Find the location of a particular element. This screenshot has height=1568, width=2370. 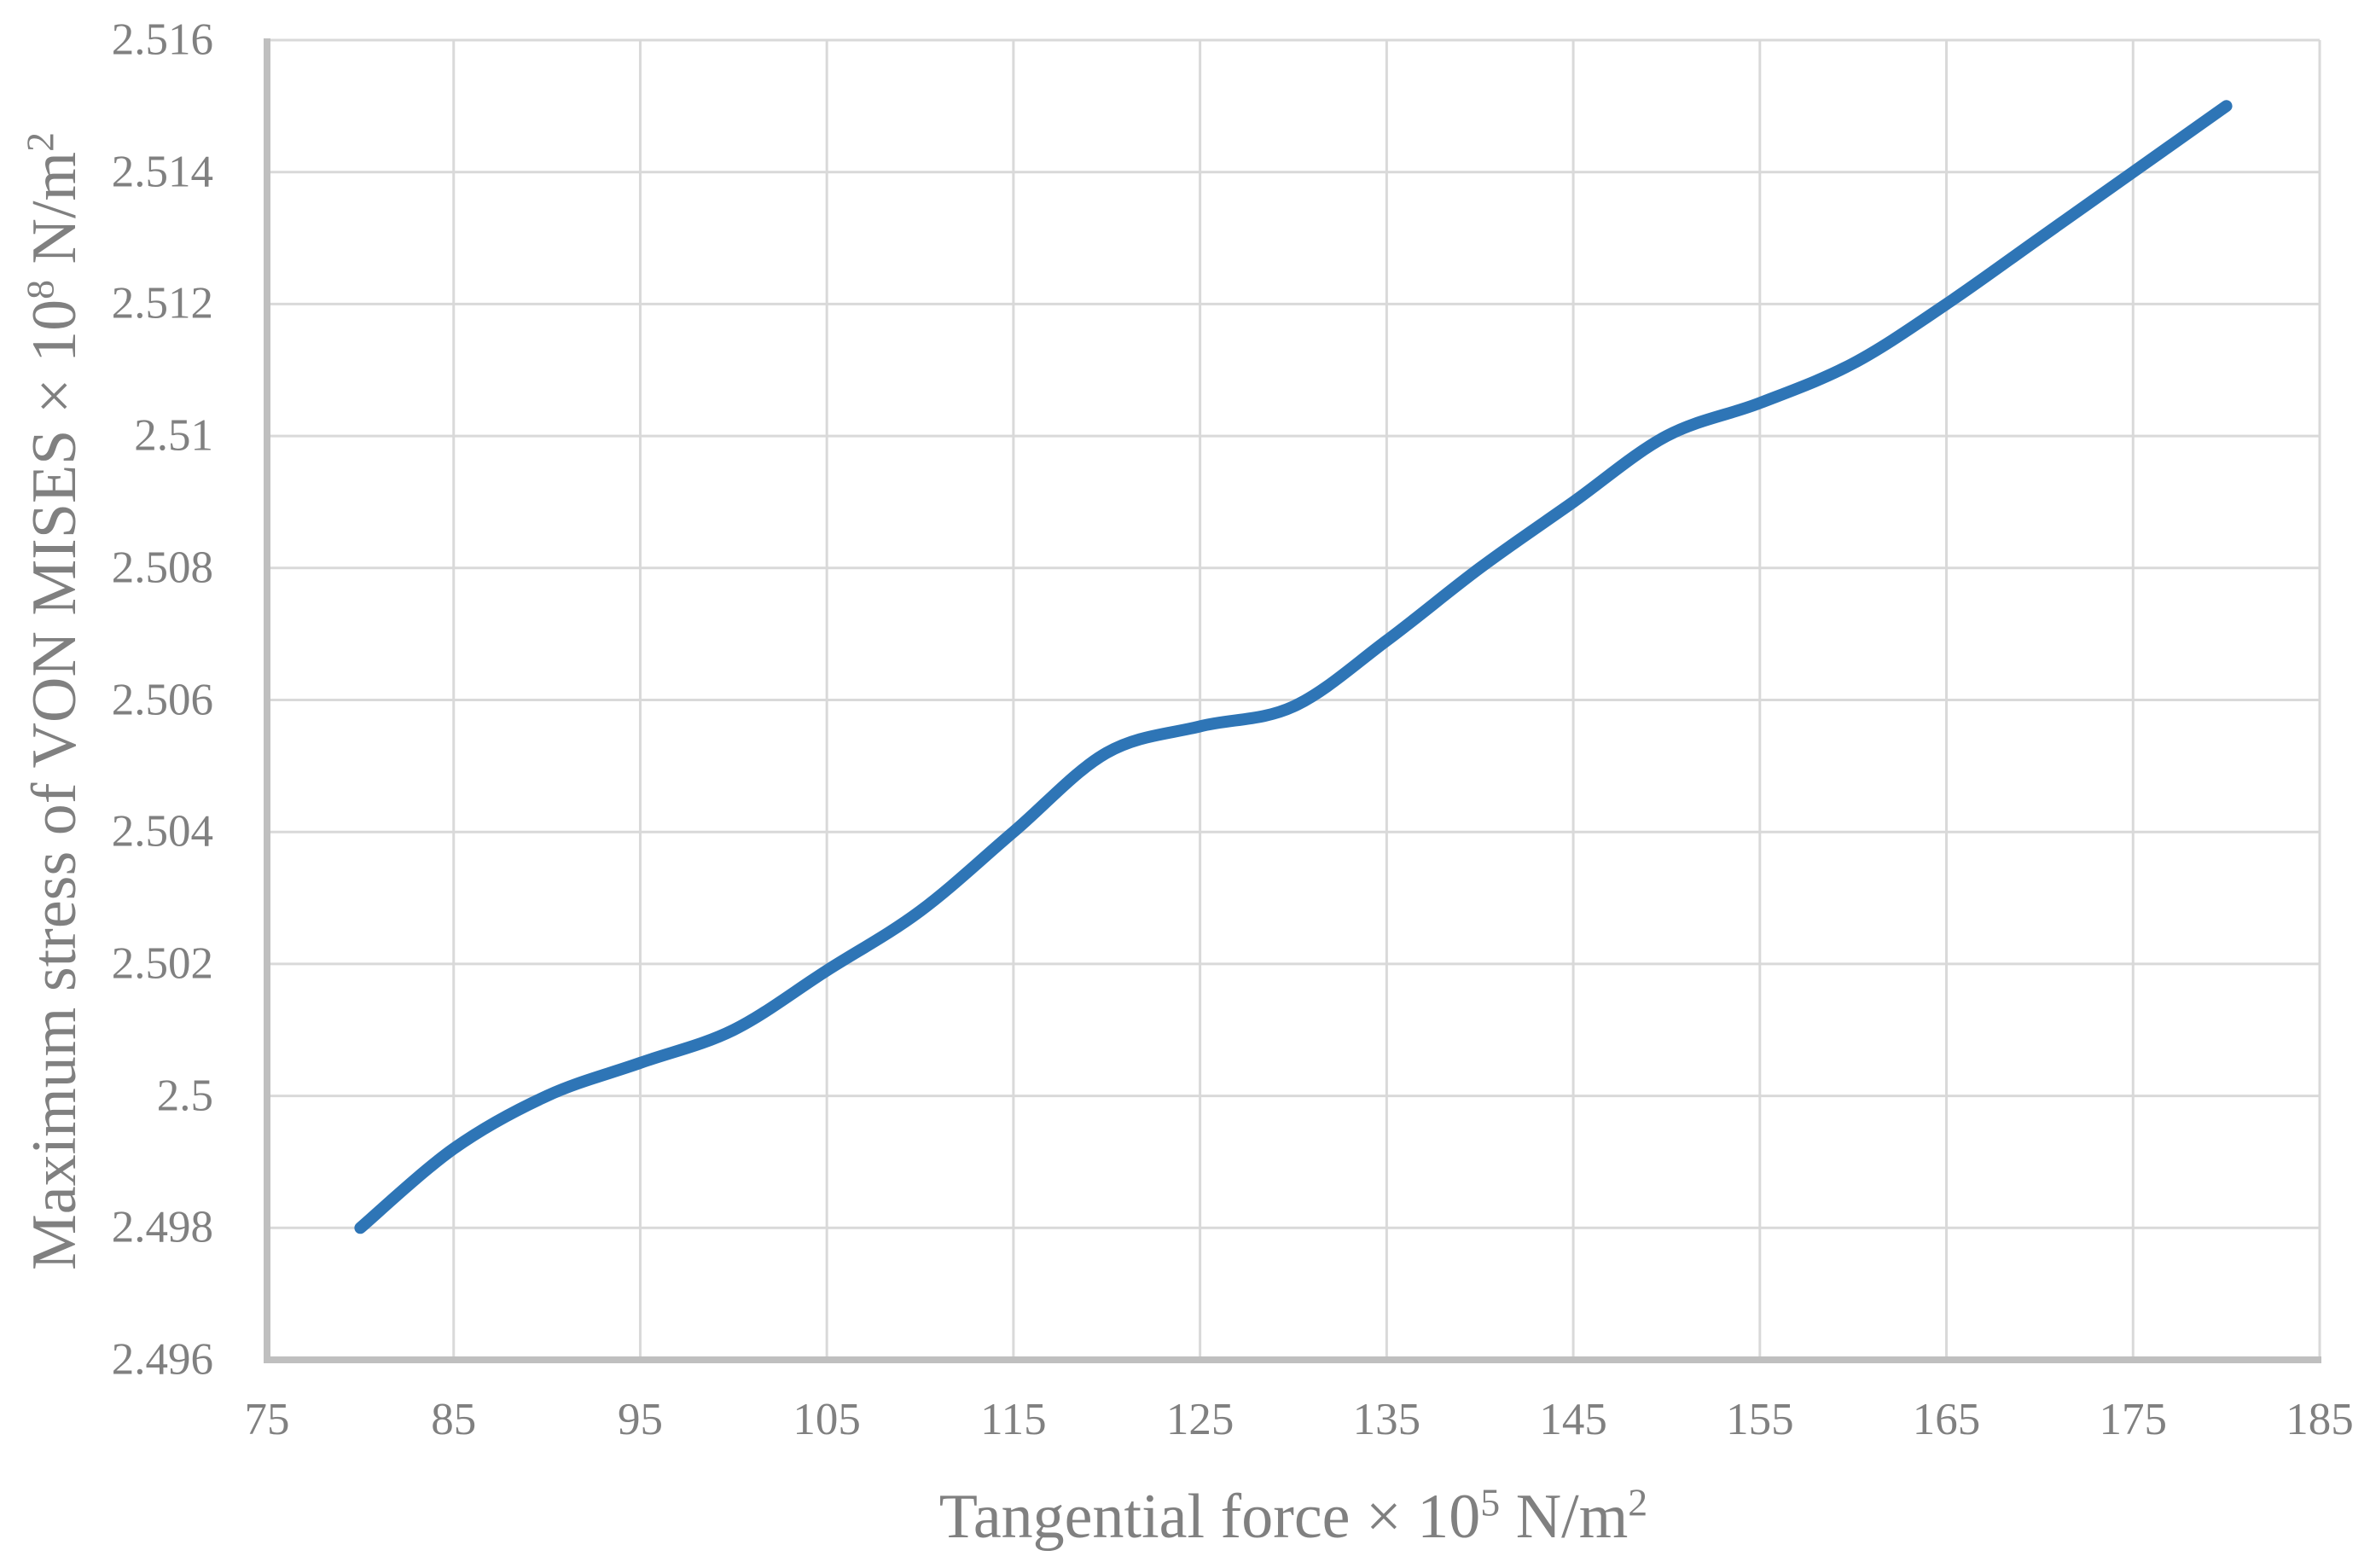

x-axis-title: Tangential force × 105 N/m2 is located at coordinates (1293, 1515).